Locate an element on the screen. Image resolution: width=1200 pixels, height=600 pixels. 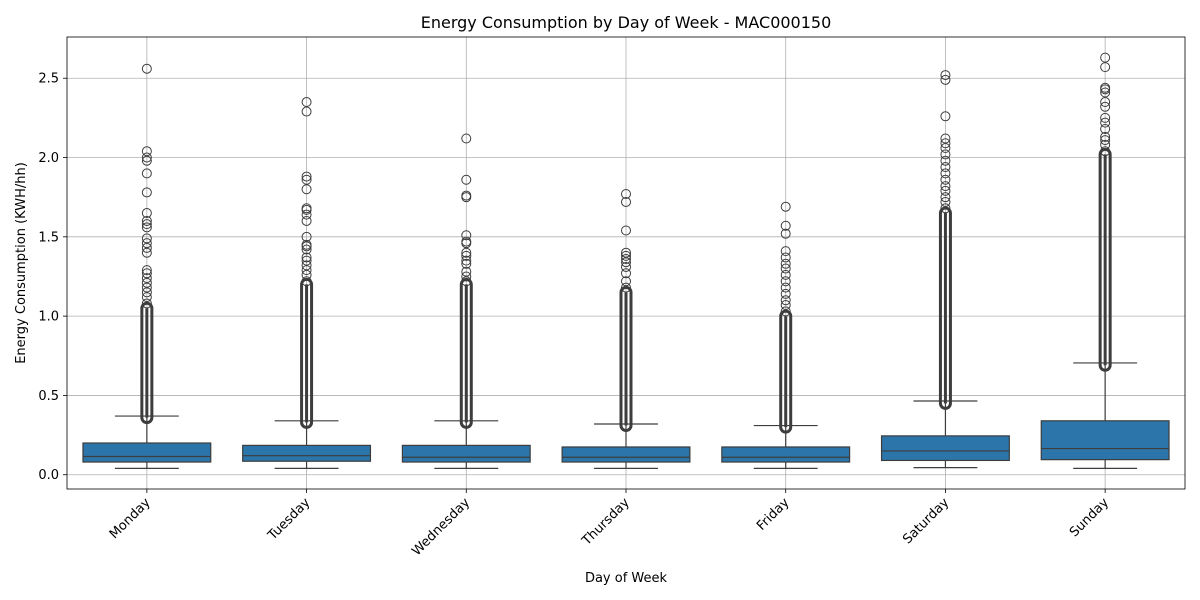
x-tick-label: Friday is located at coordinates (773, 514).